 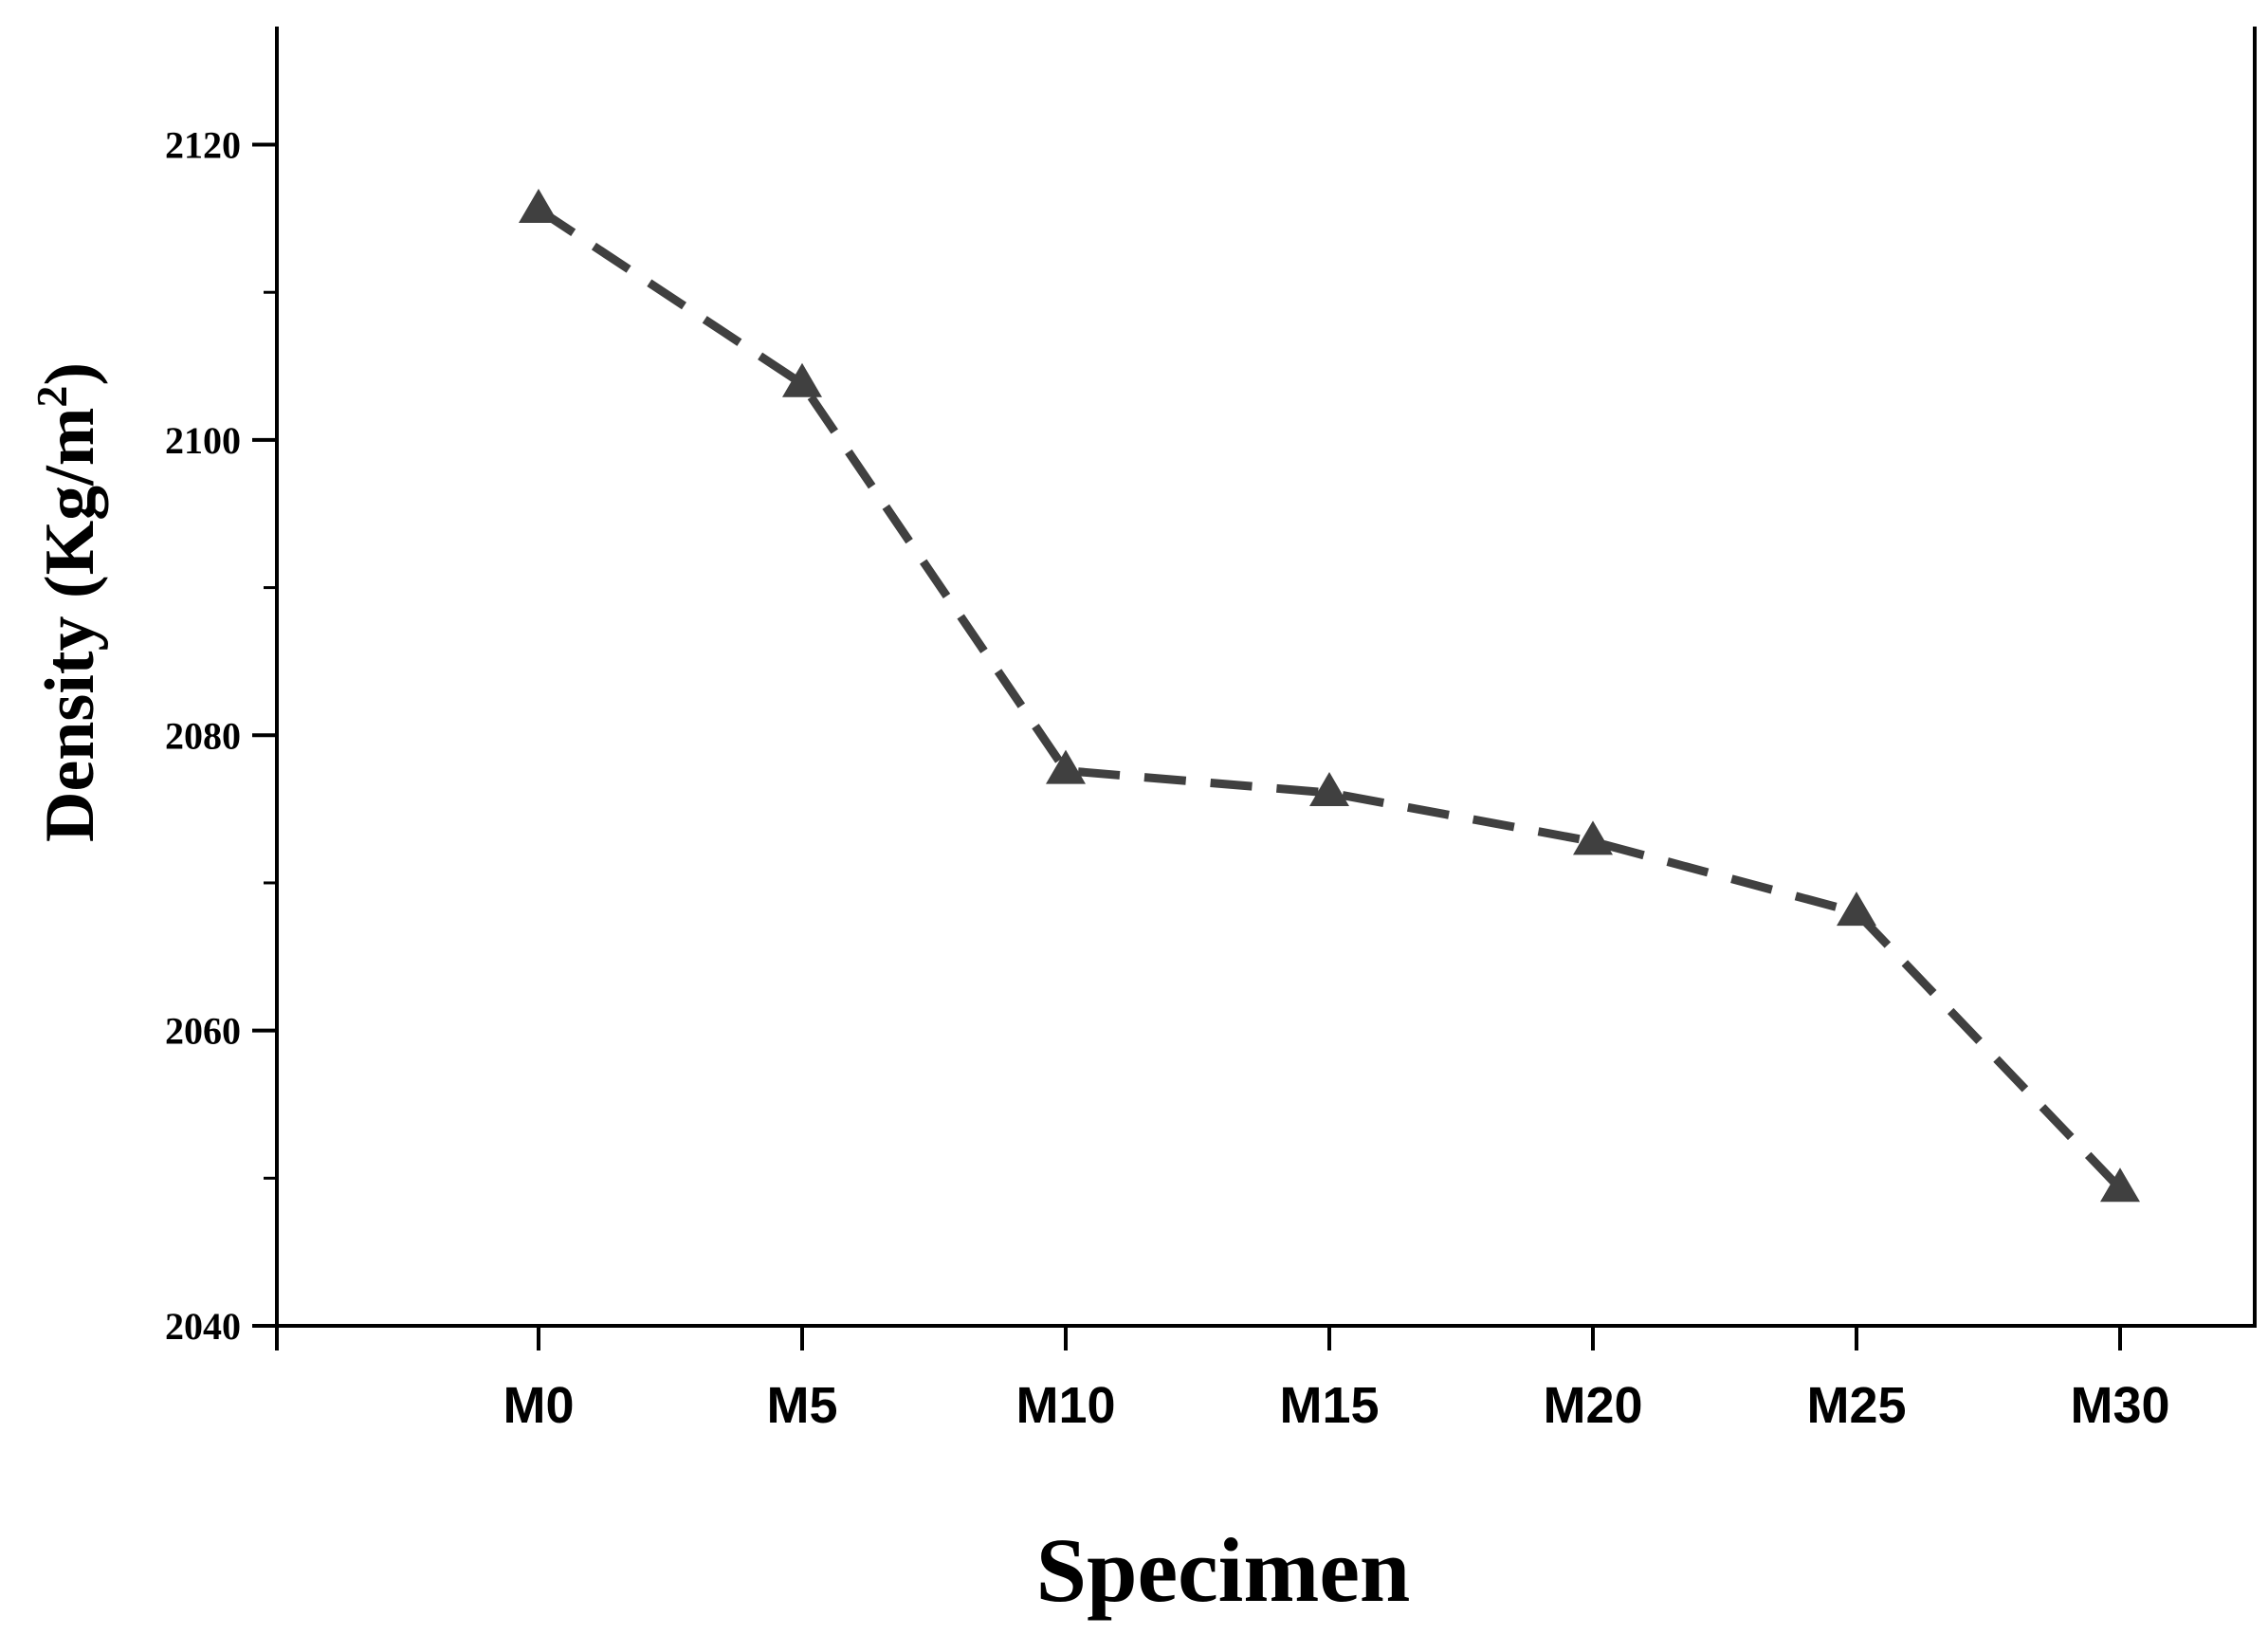 I want to click on x-tick-label: M30, so click(x=2119, y=1405).